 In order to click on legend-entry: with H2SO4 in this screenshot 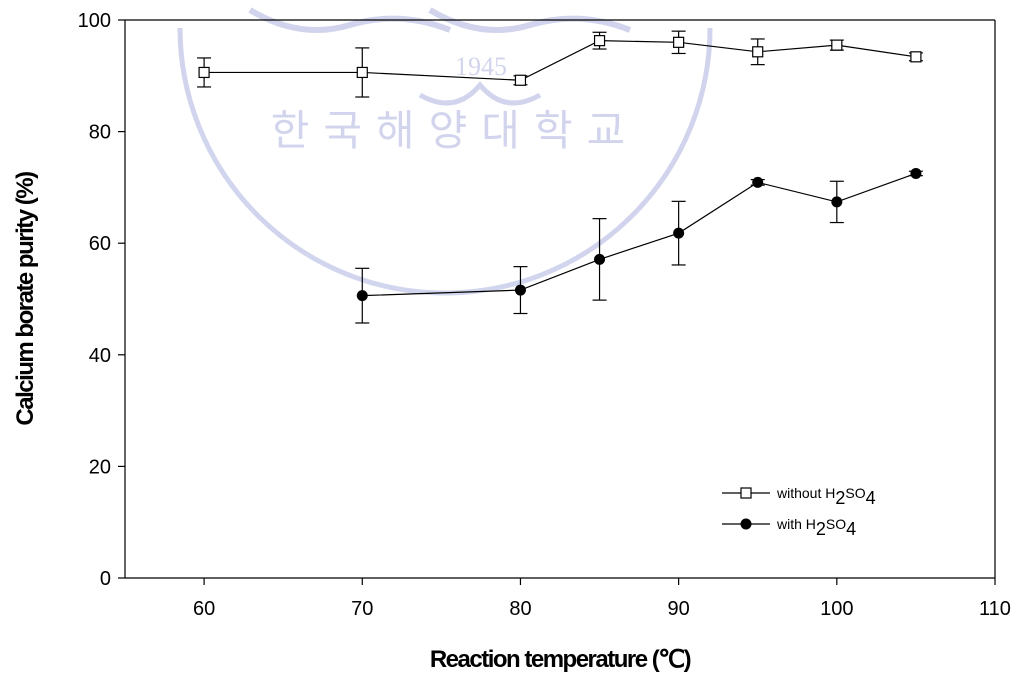, I will do `click(789, 527)`.